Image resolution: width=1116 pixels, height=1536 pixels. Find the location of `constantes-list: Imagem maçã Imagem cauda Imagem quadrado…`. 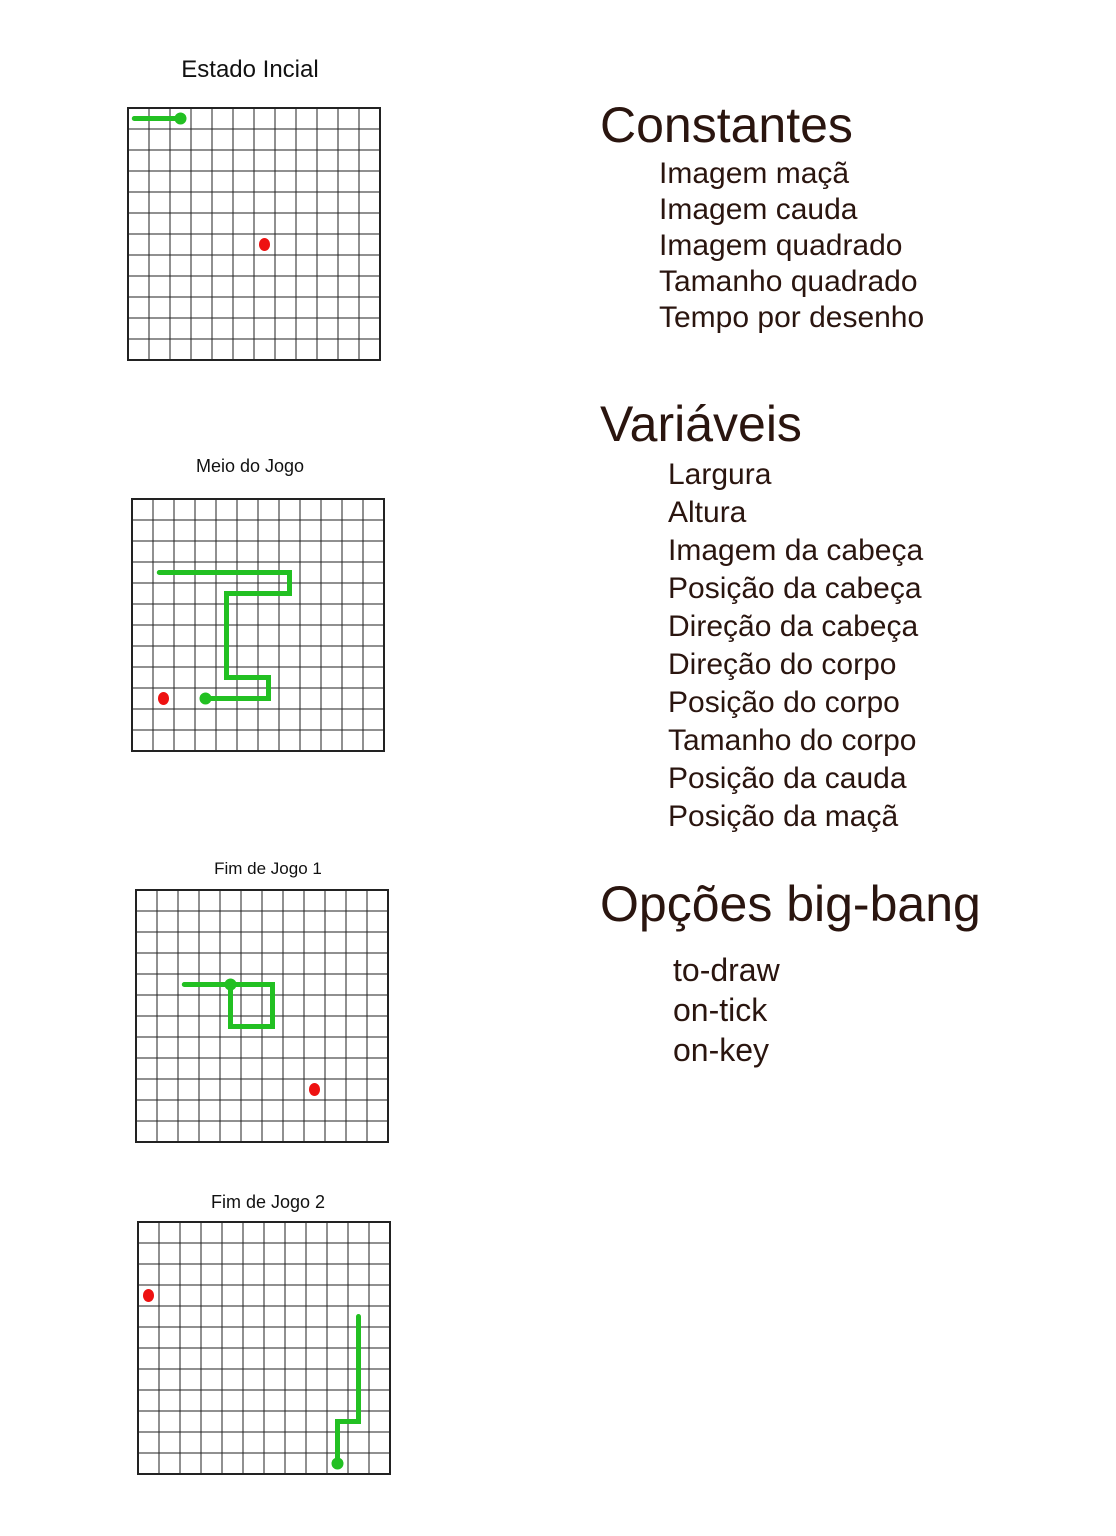

constantes-list: Imagem maçã Imagem cauda Imagem quadrado… is located at coordinates (791, 246).